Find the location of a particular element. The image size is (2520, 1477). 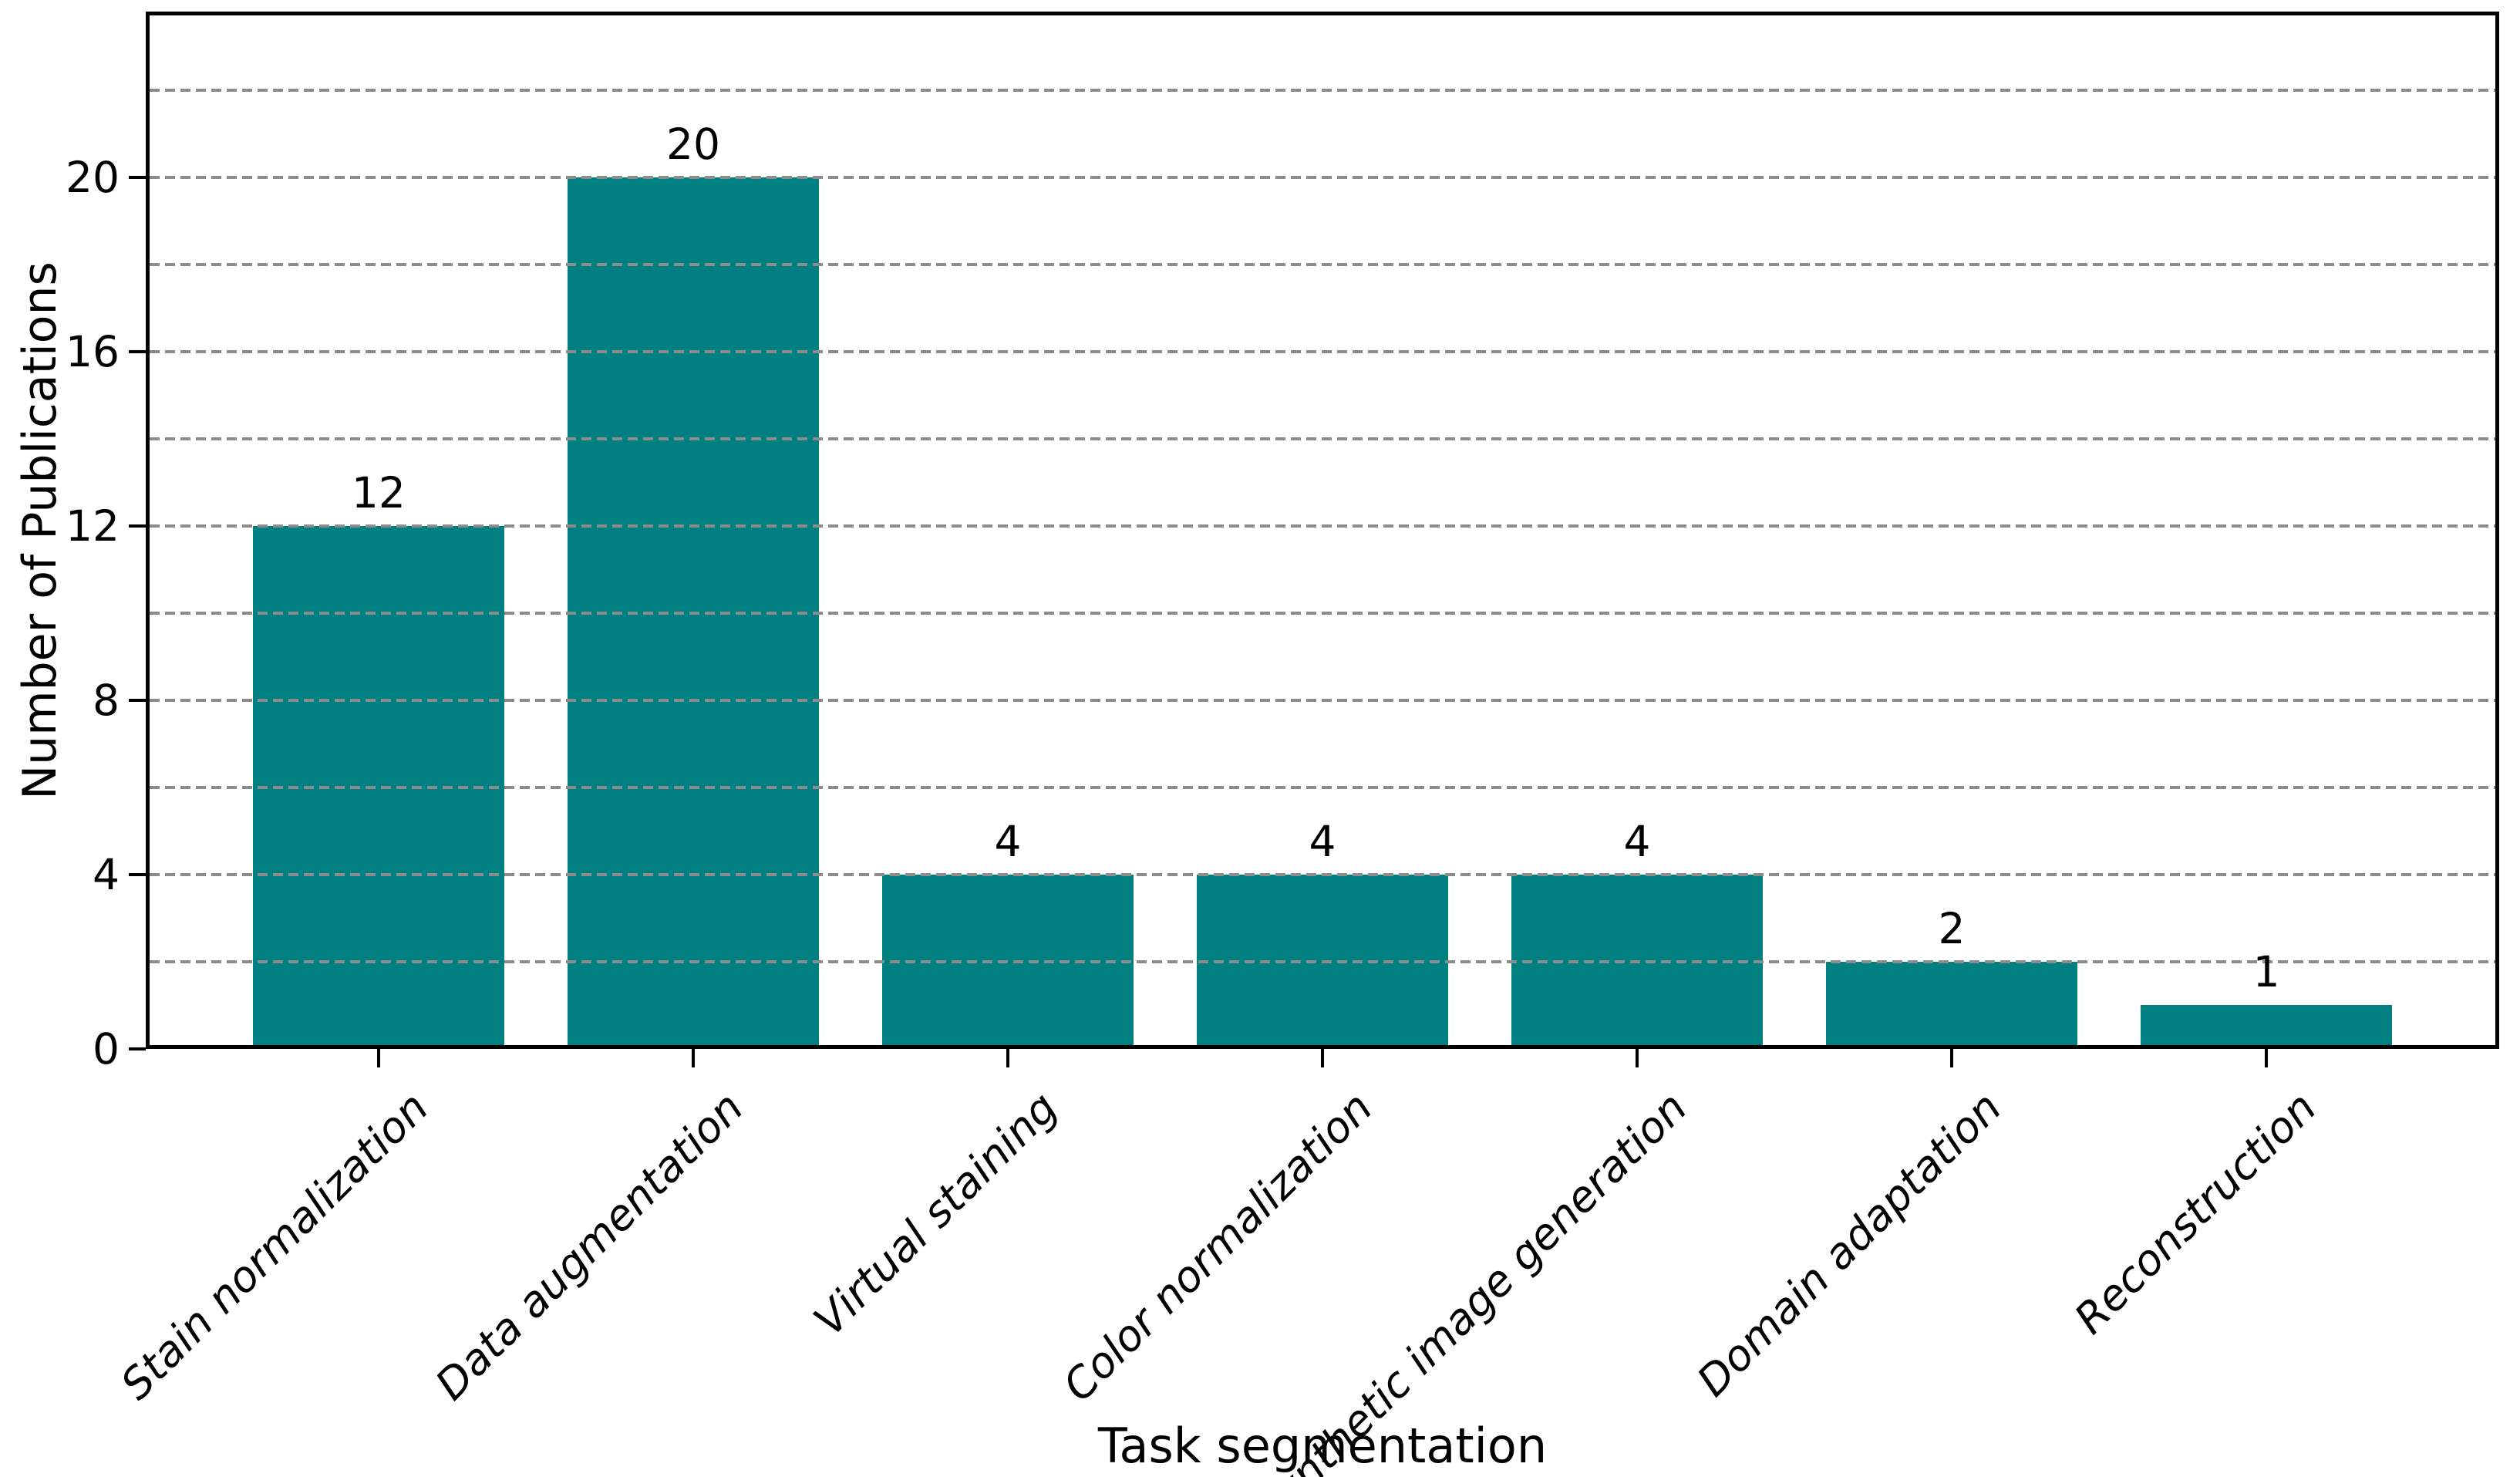

y-tick-label-20: 20 is located at coordinates (93, 177).